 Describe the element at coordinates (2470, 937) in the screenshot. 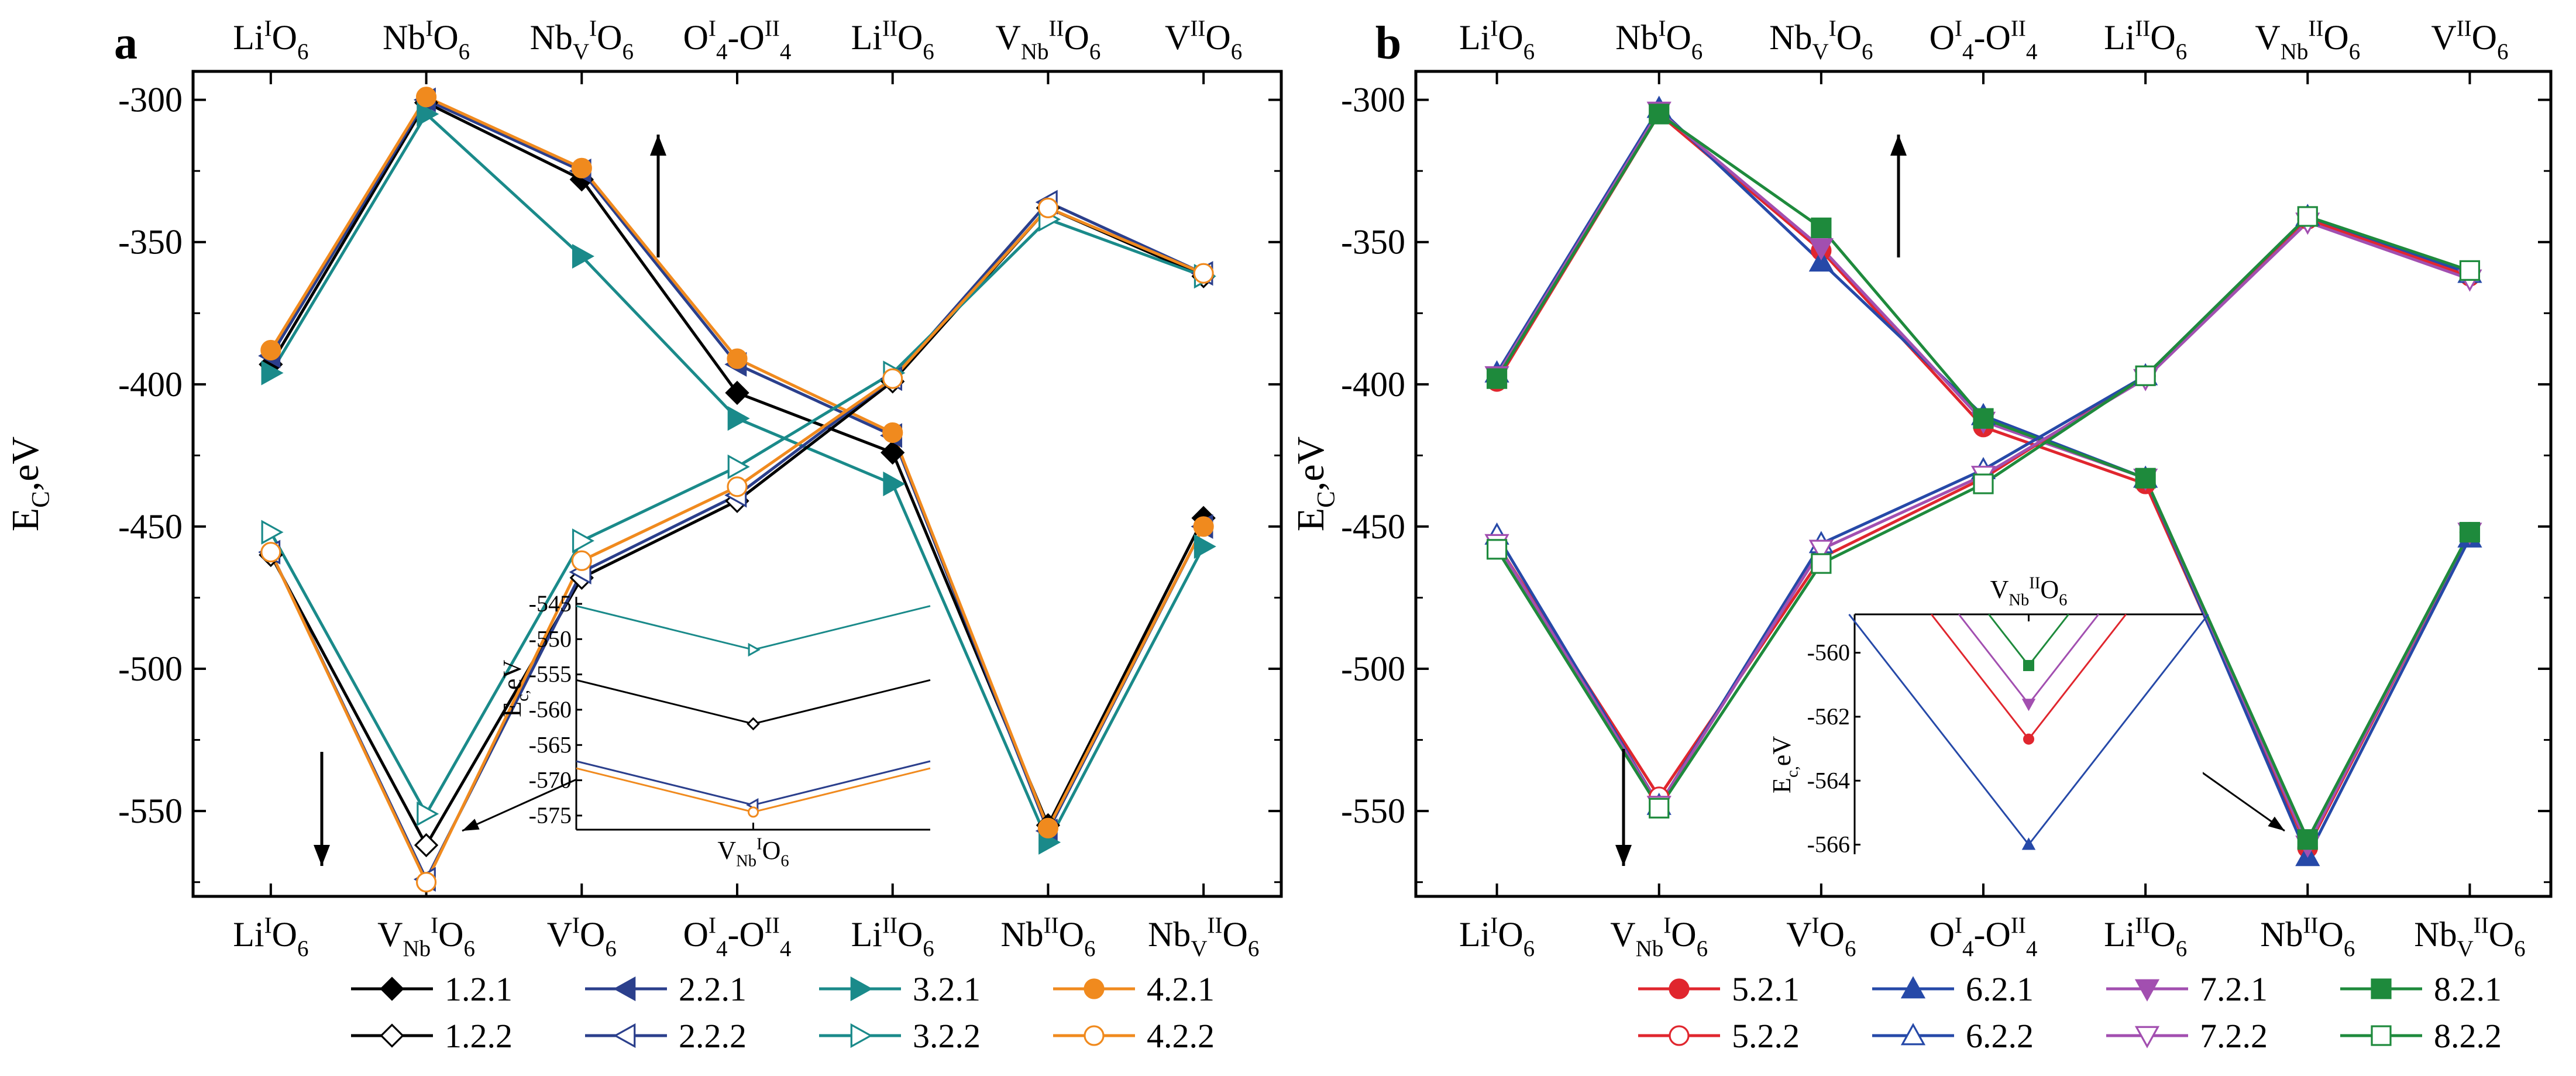

I see `x-tick-label: NbVIIO6` at that location.